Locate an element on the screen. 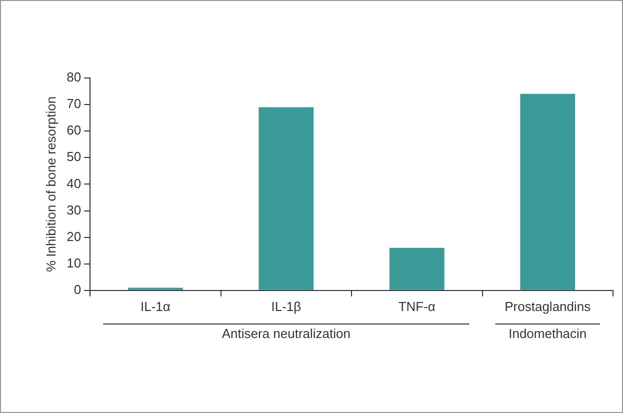  y-tick-label: 70 is located at coordinates (74, 104).